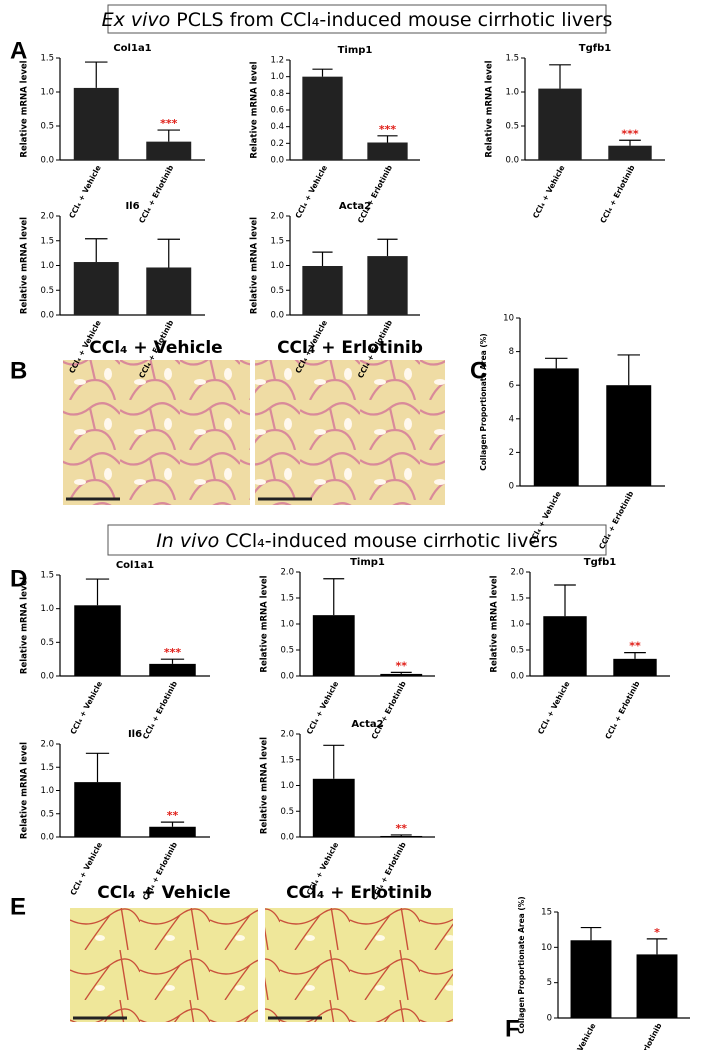  I want to click on y-tick-label: 6, so click(511, 386).